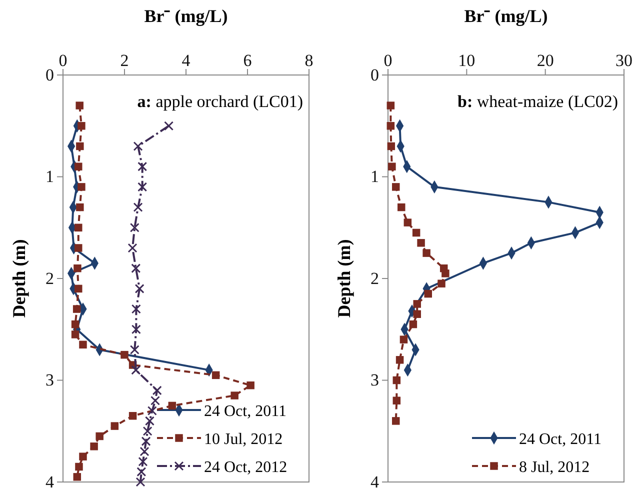 The height and width of the screenshot is (491, 633). I want to click on legend-label: 10 Jul, 2012, so click(243, 439).